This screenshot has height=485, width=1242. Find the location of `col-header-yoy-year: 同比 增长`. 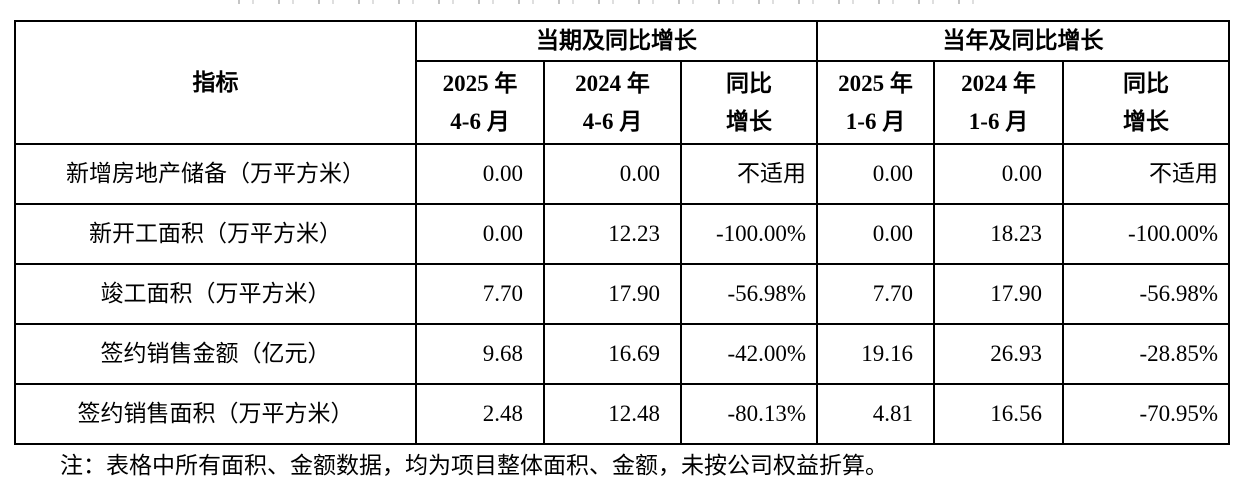

col-header-yoy-year: 同比 增长 is located at coordinates (1146, 102).